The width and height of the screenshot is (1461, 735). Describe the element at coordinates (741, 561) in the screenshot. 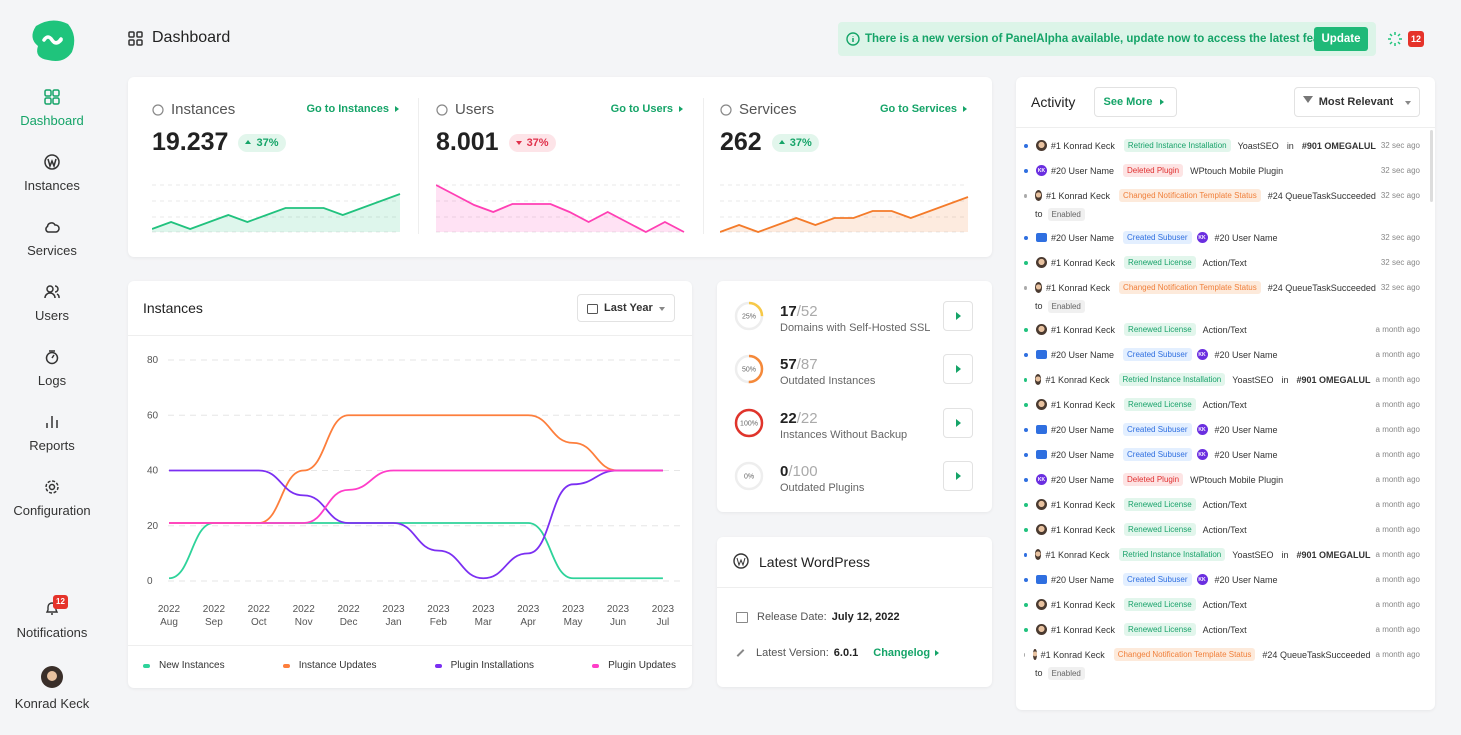

I see `wp-icon` at that location.